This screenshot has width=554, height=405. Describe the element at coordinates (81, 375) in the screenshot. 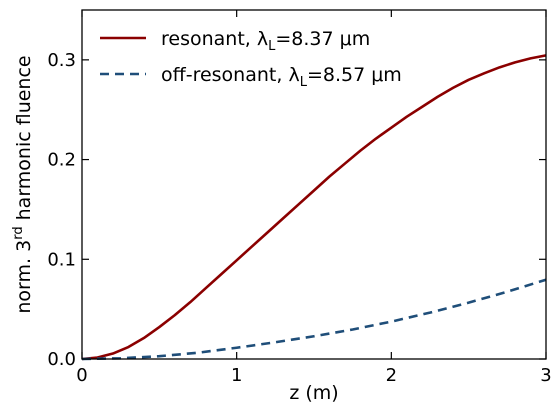

I see `x-tick-label: 0` at that location.